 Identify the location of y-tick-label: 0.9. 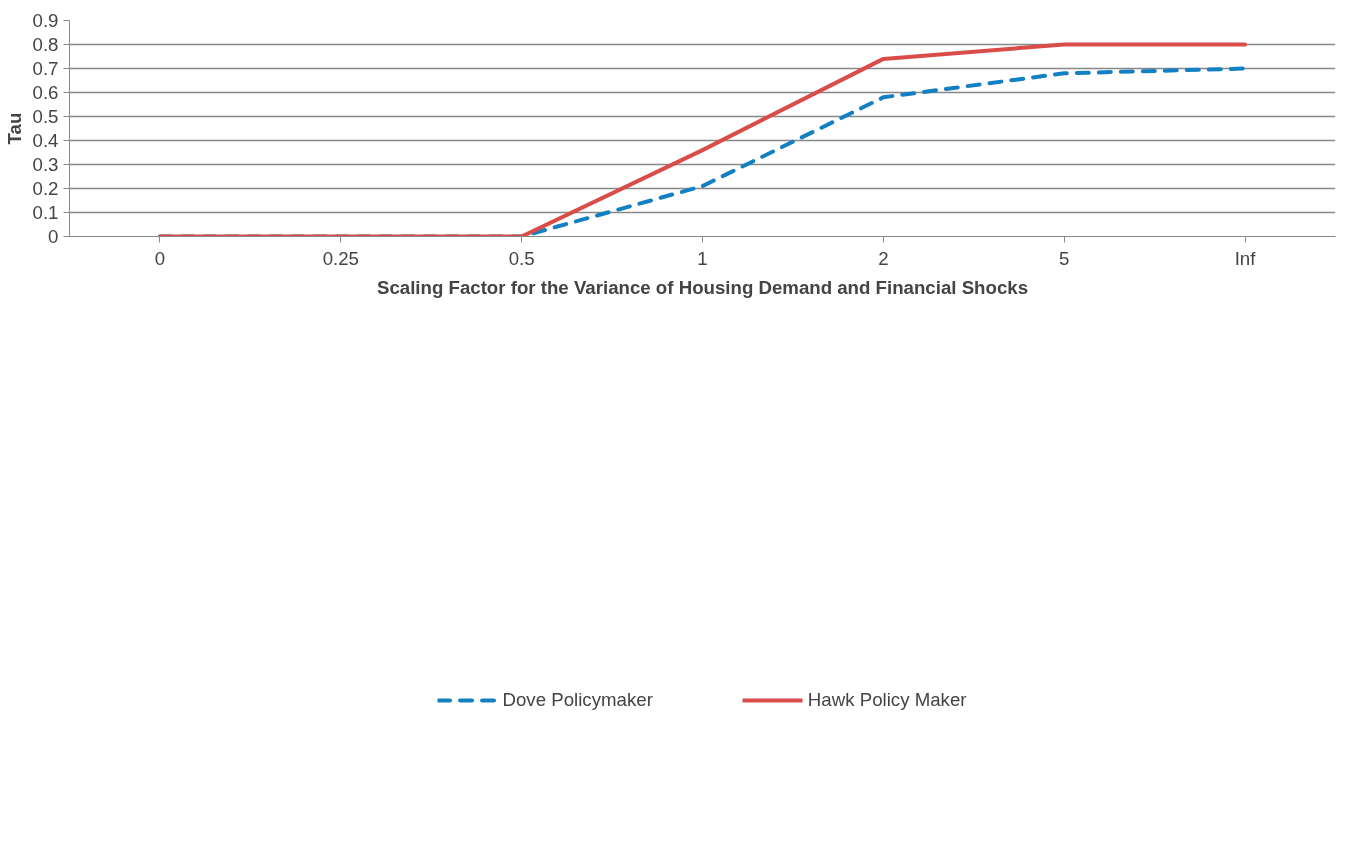
(45, 20).